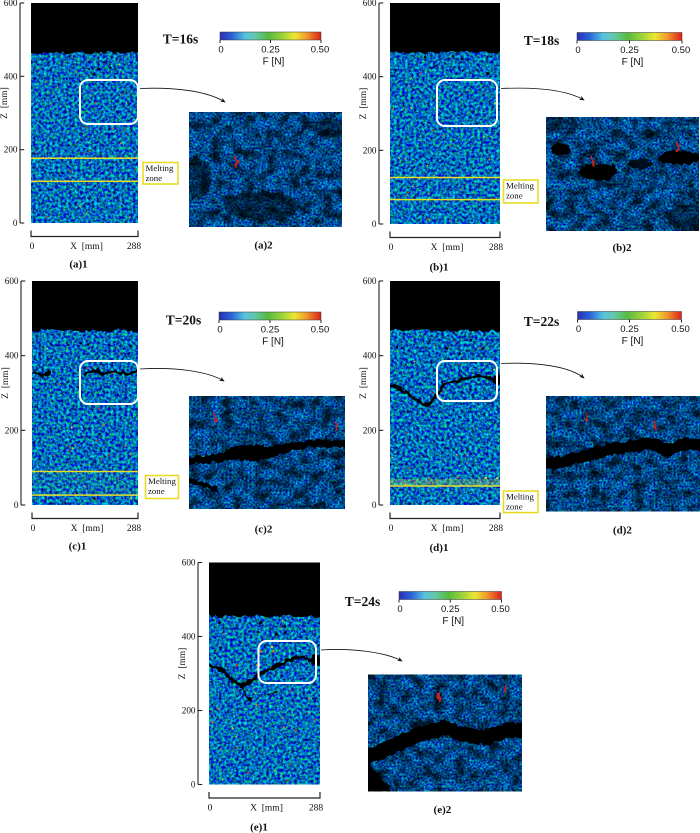 The image size is (700, 833). Describe the element at coordinates (541, 321) in the screenshot. I see `svg-text: T=22s` at that location.